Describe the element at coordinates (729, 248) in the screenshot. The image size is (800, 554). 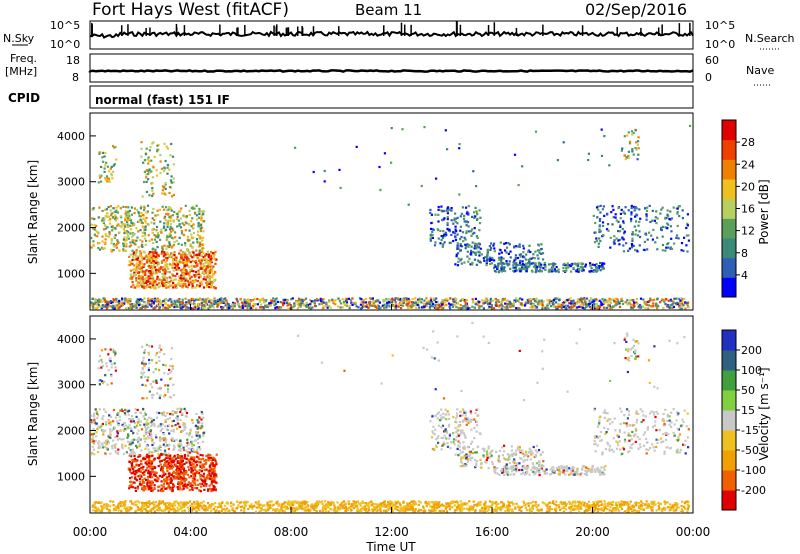
I see `colorbar-segment` at that location.